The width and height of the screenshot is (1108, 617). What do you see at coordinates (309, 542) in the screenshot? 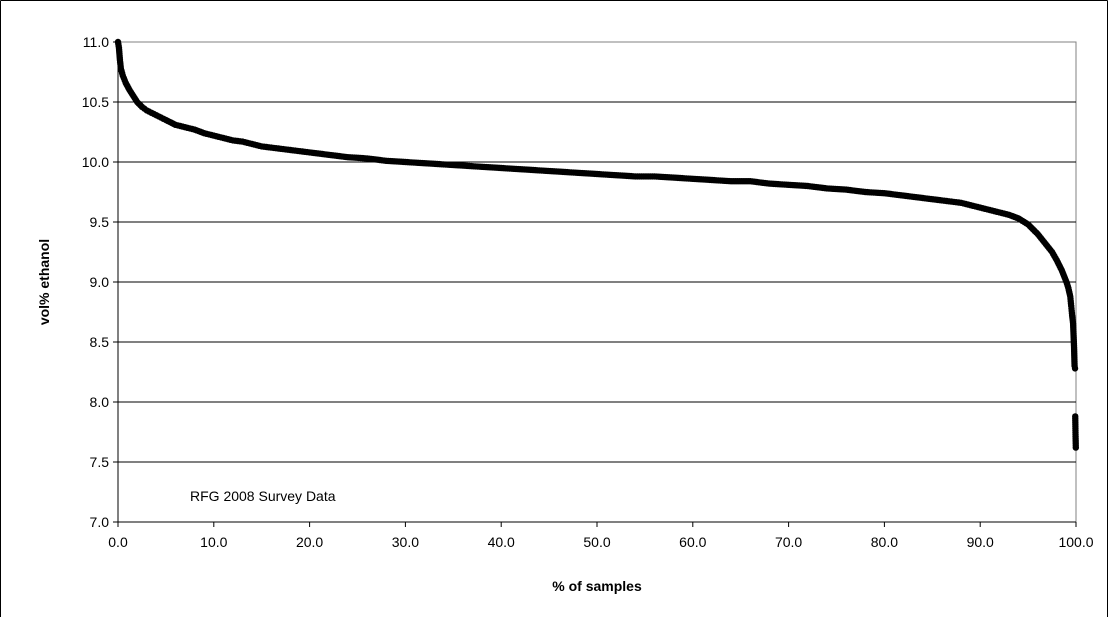
I see `x-tick-label: 20.0` at bounding box center [309, 542].